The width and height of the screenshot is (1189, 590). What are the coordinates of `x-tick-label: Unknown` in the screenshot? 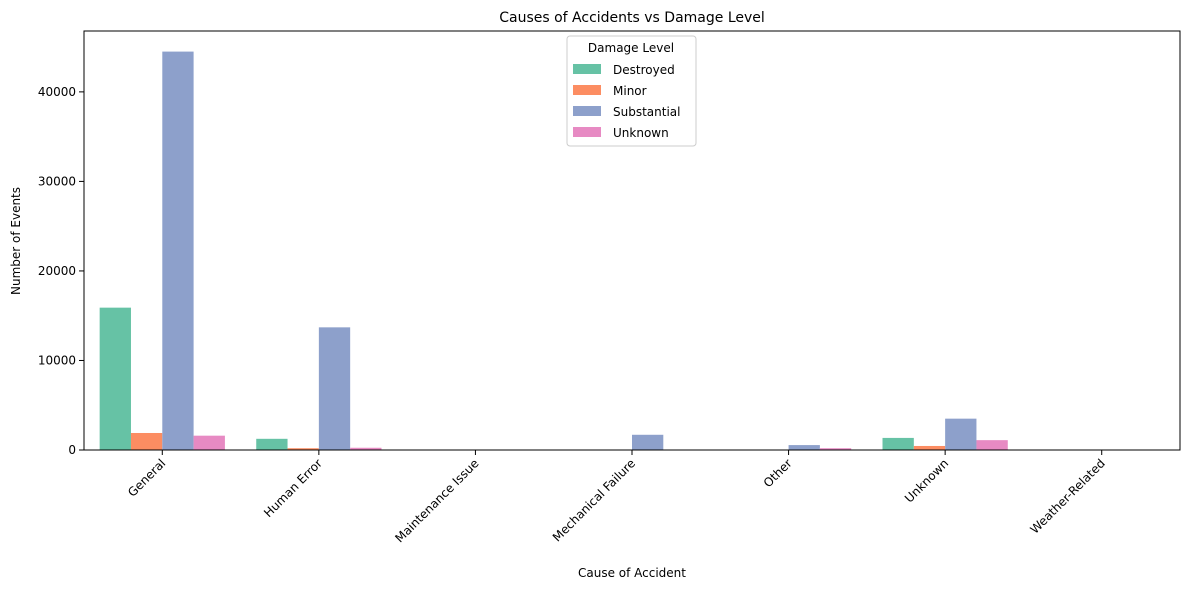 It's located at (926, 480).